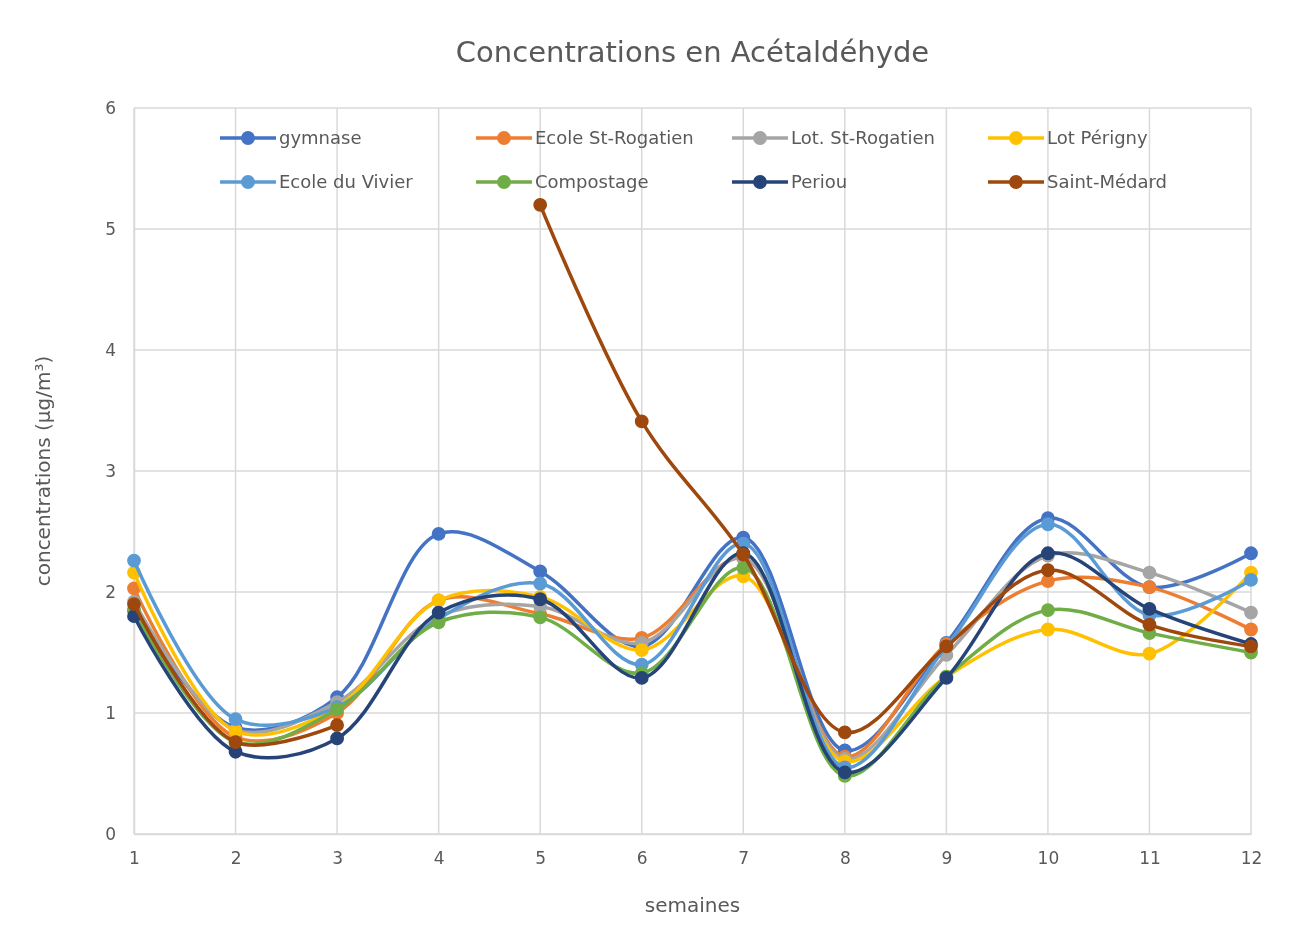  Describe the element at coordinates (1107, 181) in the screenshot. I see `legend-label: Saint-Médard` at that location.